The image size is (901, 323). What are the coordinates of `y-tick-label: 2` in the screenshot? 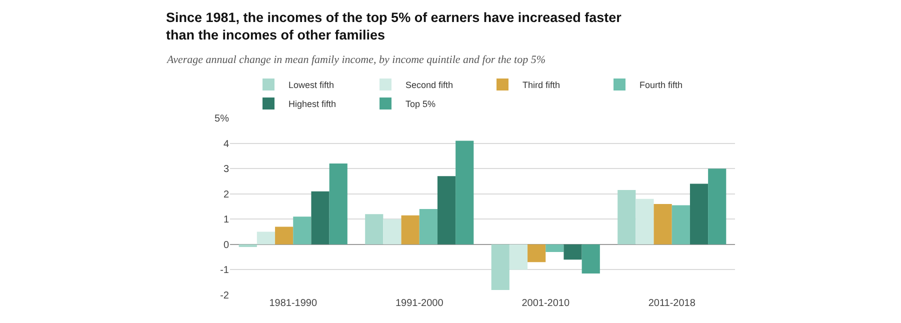 It's located at (226, 194).